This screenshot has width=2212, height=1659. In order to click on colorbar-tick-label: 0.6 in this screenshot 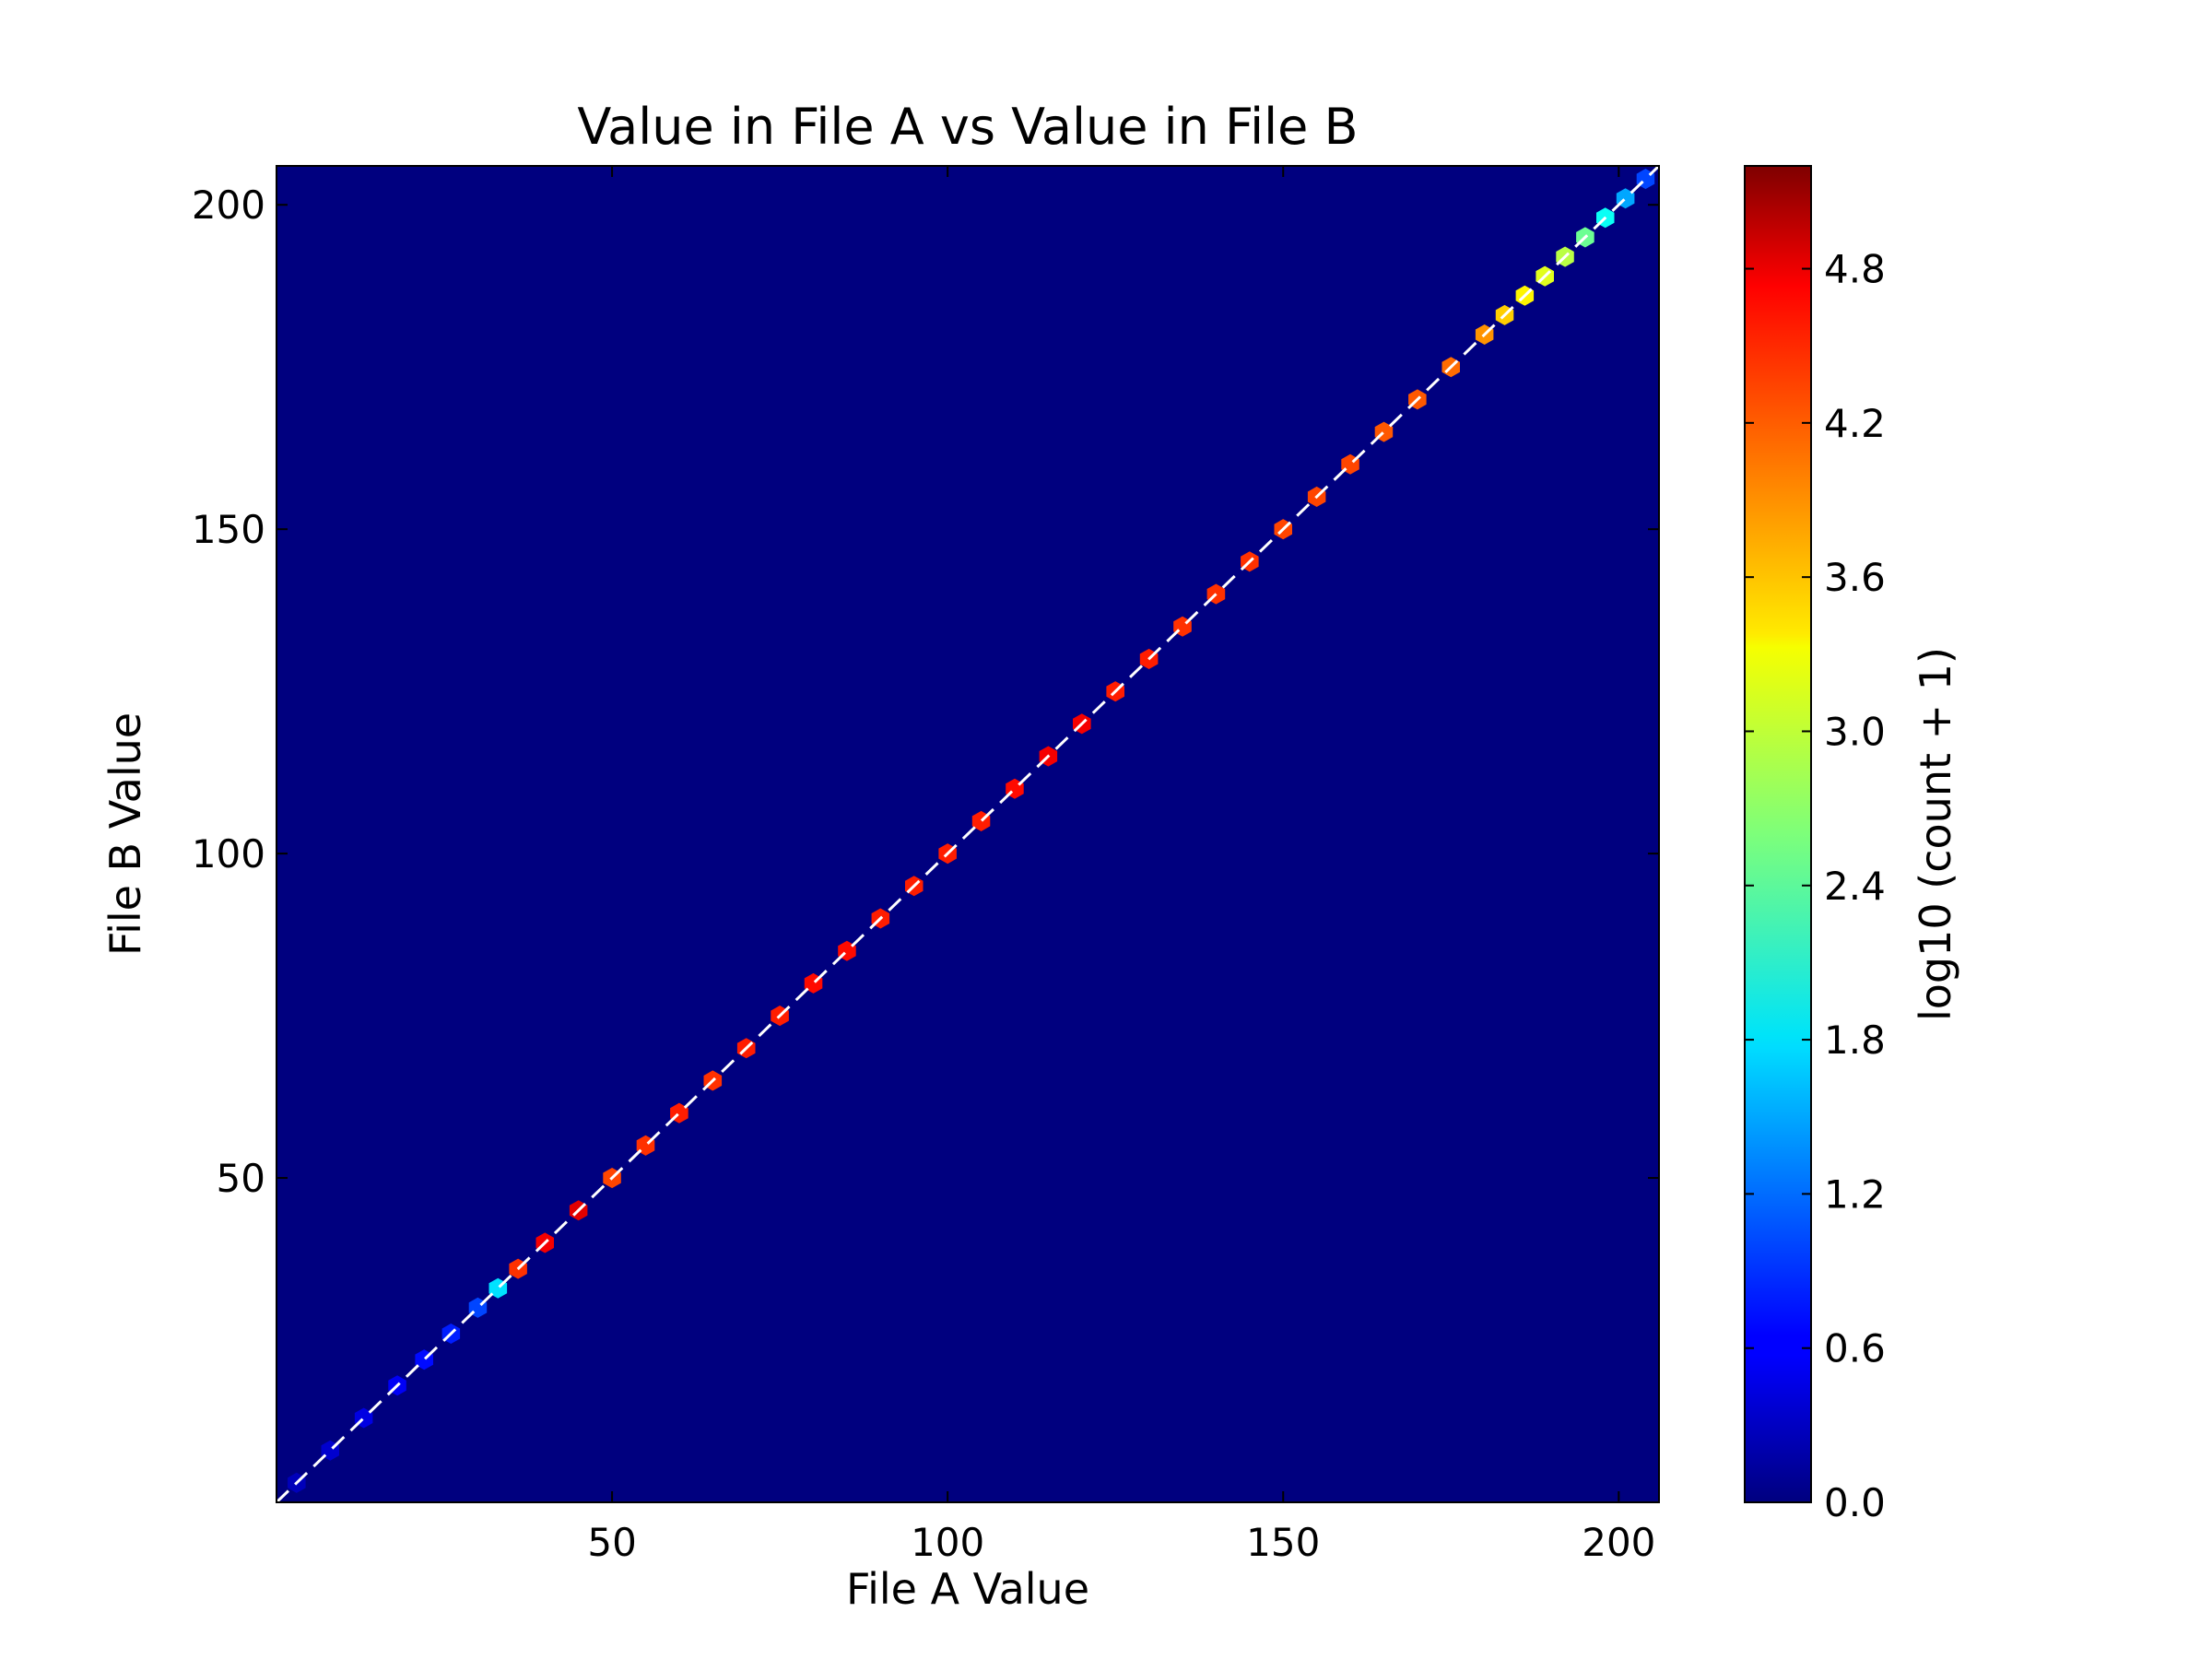, I will do `click(1855, 1348)`.